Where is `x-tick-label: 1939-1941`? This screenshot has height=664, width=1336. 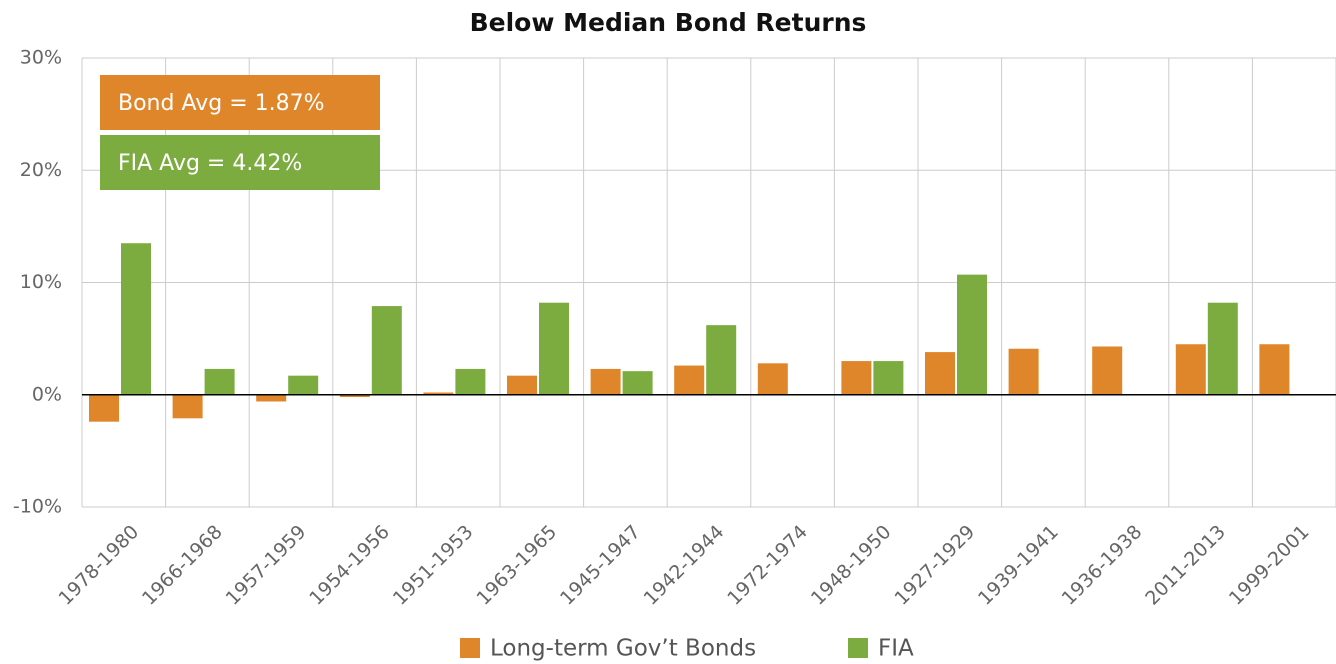 x-tick-label: 1939-1941 is located at coordinates (1018, 565).